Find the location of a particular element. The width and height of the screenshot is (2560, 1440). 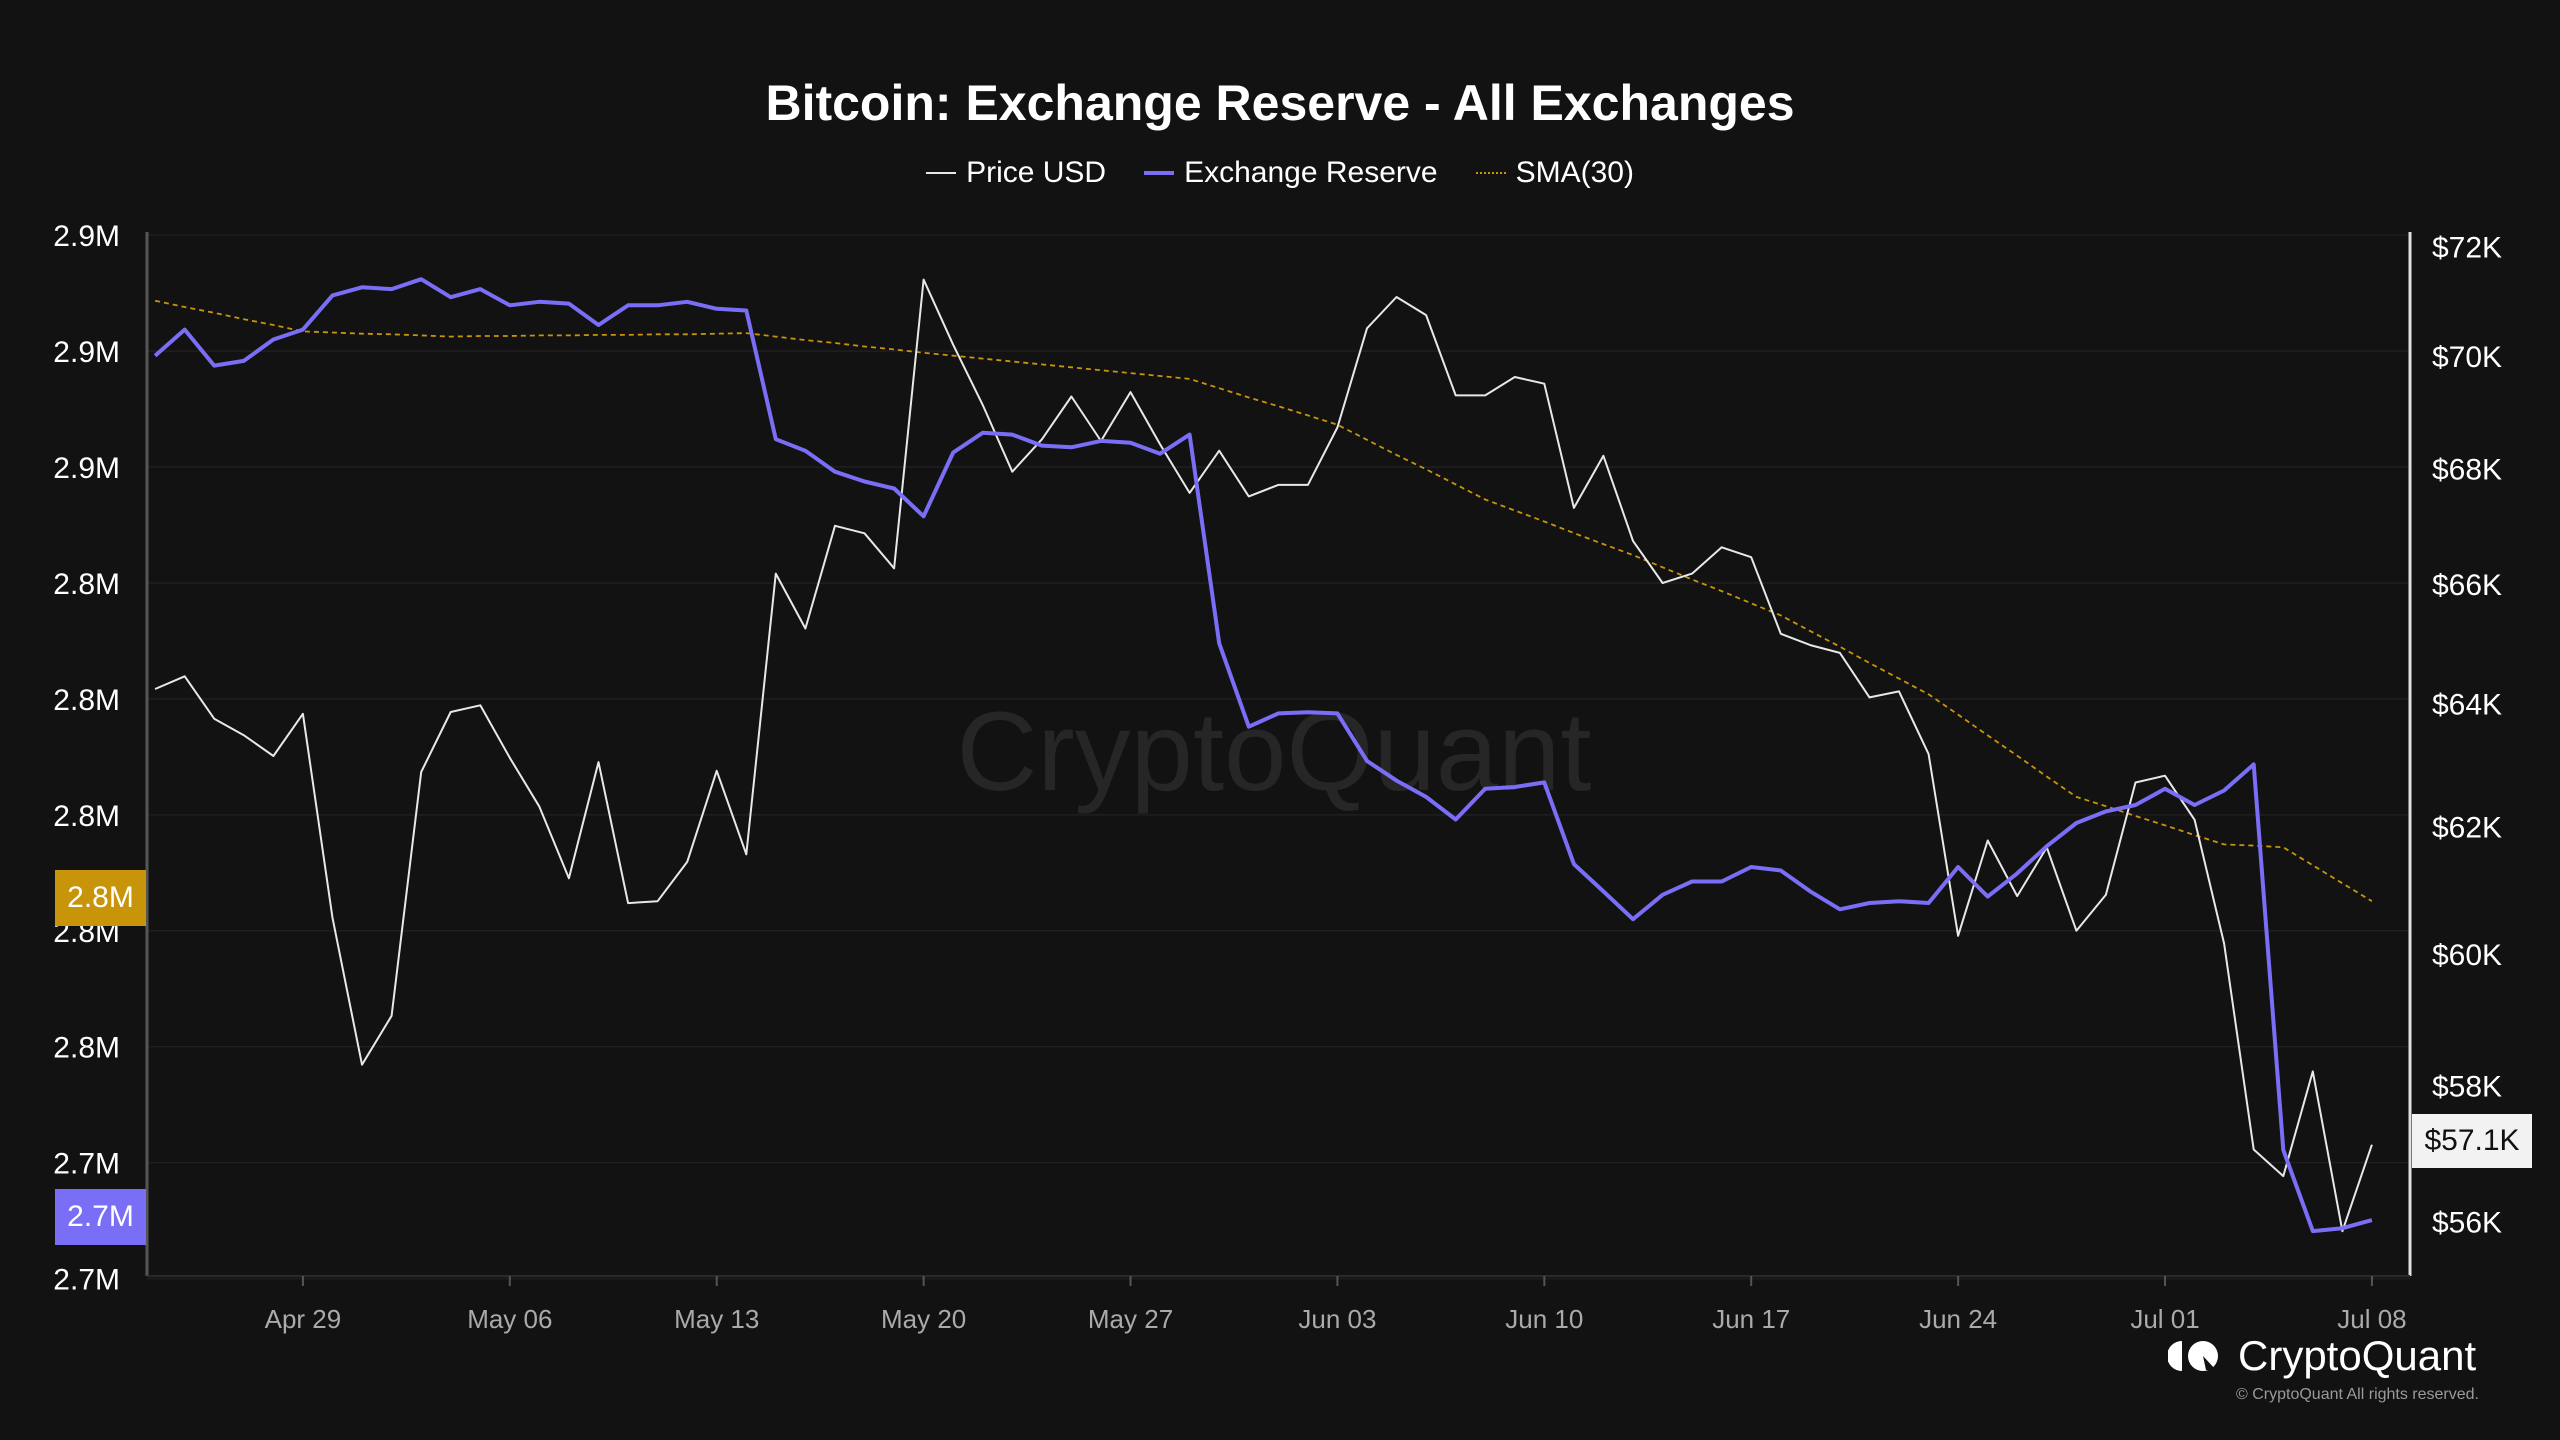

x-tick-label: May 06 is located at coordinates (509, 1319).